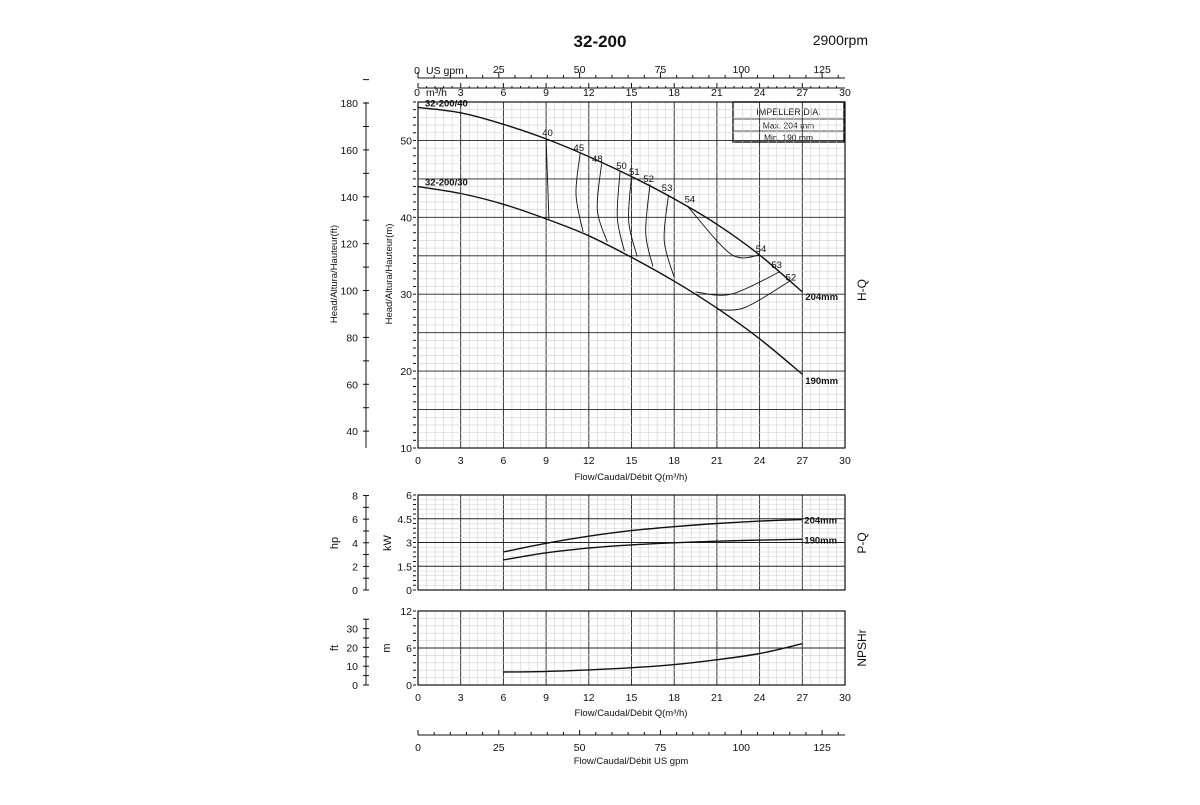 Image resolution: width=1200 pixels, height=805 pixels. What do you see at coordinates (717, 698) in the screenshot?
I see `flow-tick-label-npsh: 21` at bounding box center [717, 698].